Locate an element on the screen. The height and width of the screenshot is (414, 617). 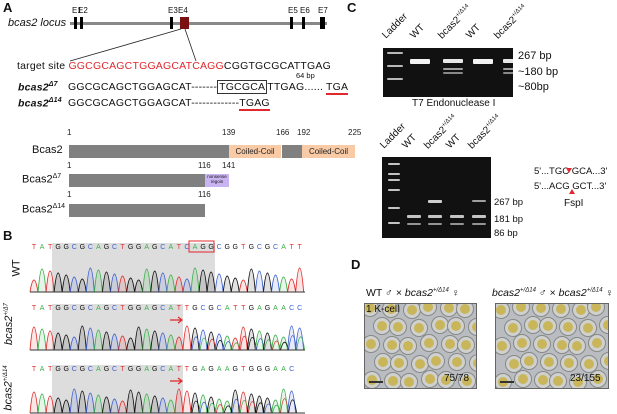
cut-arrow-up-icon is located at coordinates (572, 191).